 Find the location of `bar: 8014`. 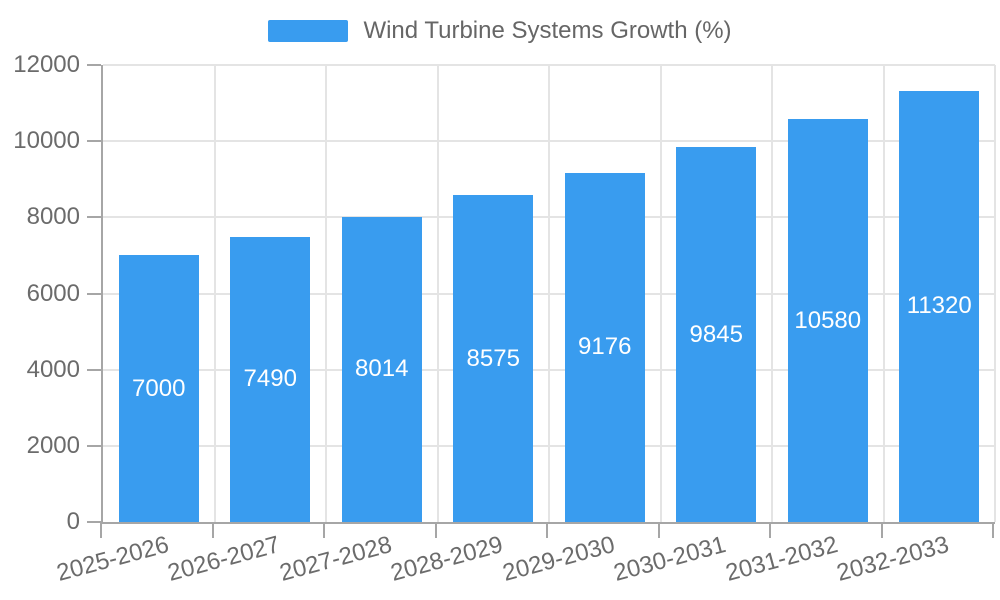

bar: 8014 is located at coordinates (381, 369).